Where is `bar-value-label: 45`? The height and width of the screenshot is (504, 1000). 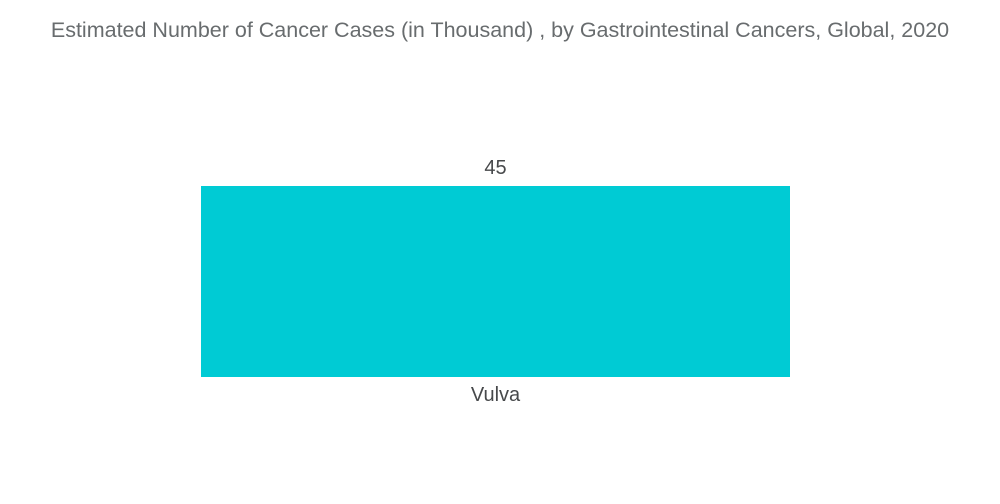
bar-value-label: 45 is located at coordinates (495, 168).